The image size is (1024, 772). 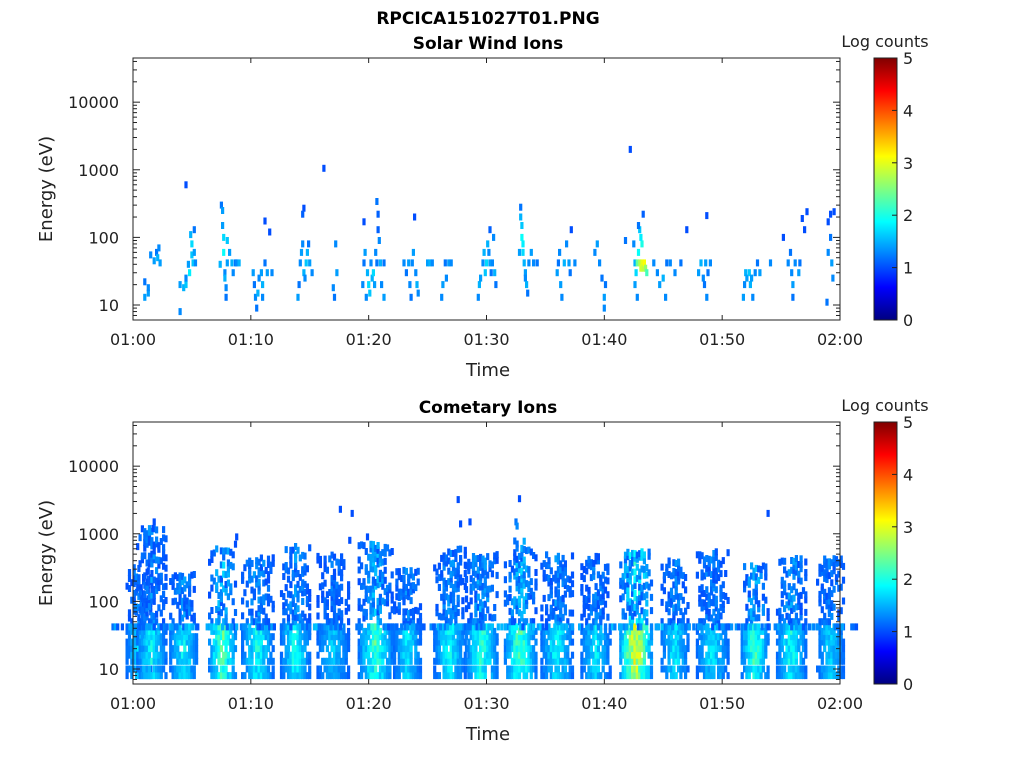 What do you see at coordinates (604, 339) in the screenshot?
I see `x-tick-label: 01:40` at bounding box center [604, 339].